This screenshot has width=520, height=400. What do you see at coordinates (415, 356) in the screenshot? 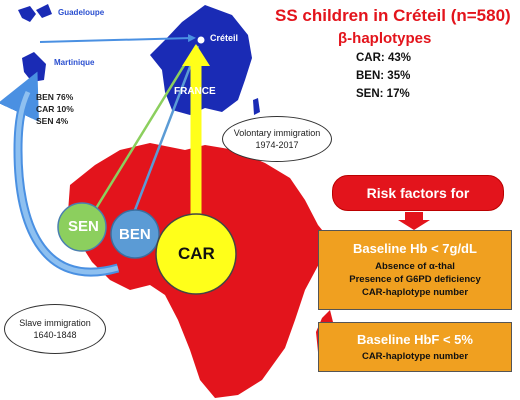
I see `box-baseline-hbf-item: CAR-haplotype number` at bounding box center [415, 356].